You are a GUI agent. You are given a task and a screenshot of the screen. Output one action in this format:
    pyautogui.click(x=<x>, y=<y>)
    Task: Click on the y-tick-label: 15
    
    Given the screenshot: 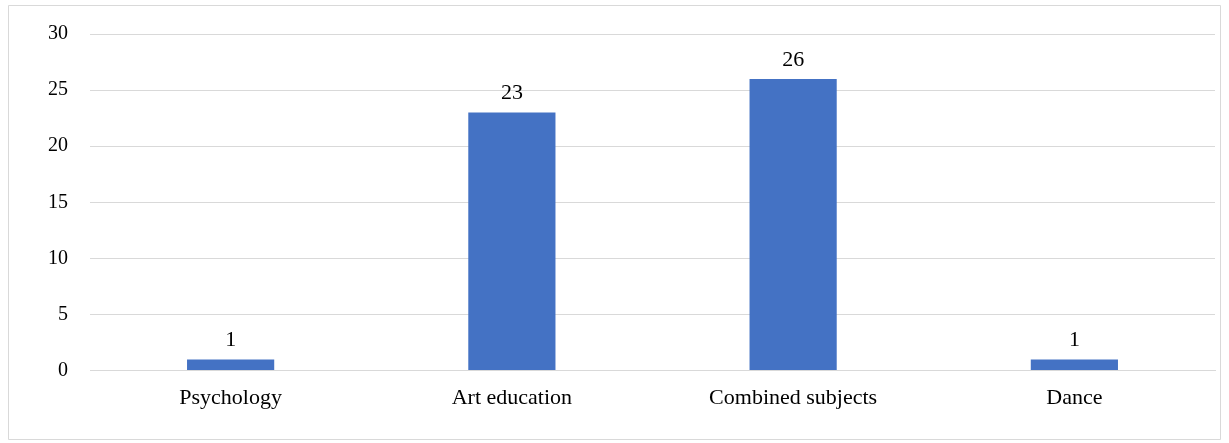 What is the action you would take?
    pyautogui.click(x=58, y=200)
    